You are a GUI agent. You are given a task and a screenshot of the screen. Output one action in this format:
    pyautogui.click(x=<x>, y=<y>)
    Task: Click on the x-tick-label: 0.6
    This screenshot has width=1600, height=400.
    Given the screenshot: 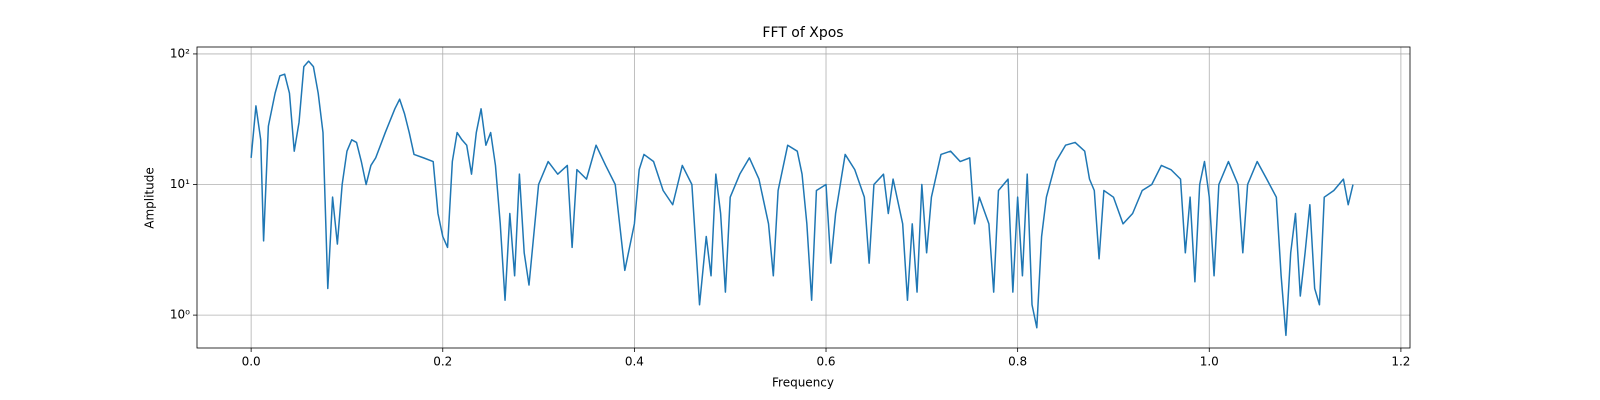 What is the action you would take?
    pyautogui.click(x=825, y=362)
    